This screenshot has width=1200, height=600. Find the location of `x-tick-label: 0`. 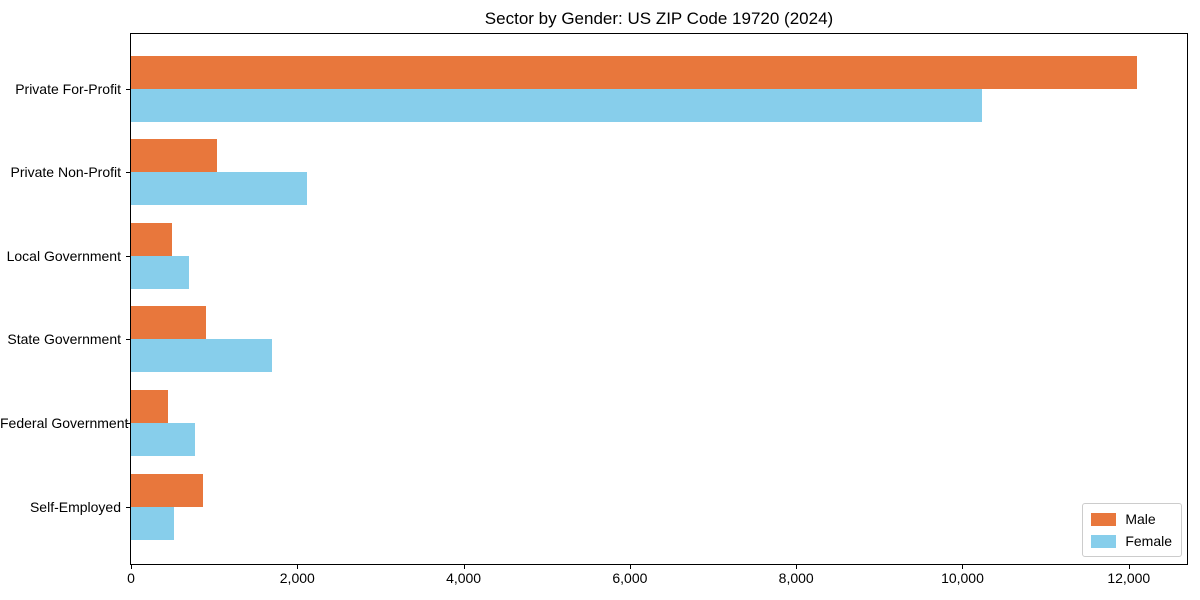

x-tick-label: 0 is located at coordinates (131, 578).